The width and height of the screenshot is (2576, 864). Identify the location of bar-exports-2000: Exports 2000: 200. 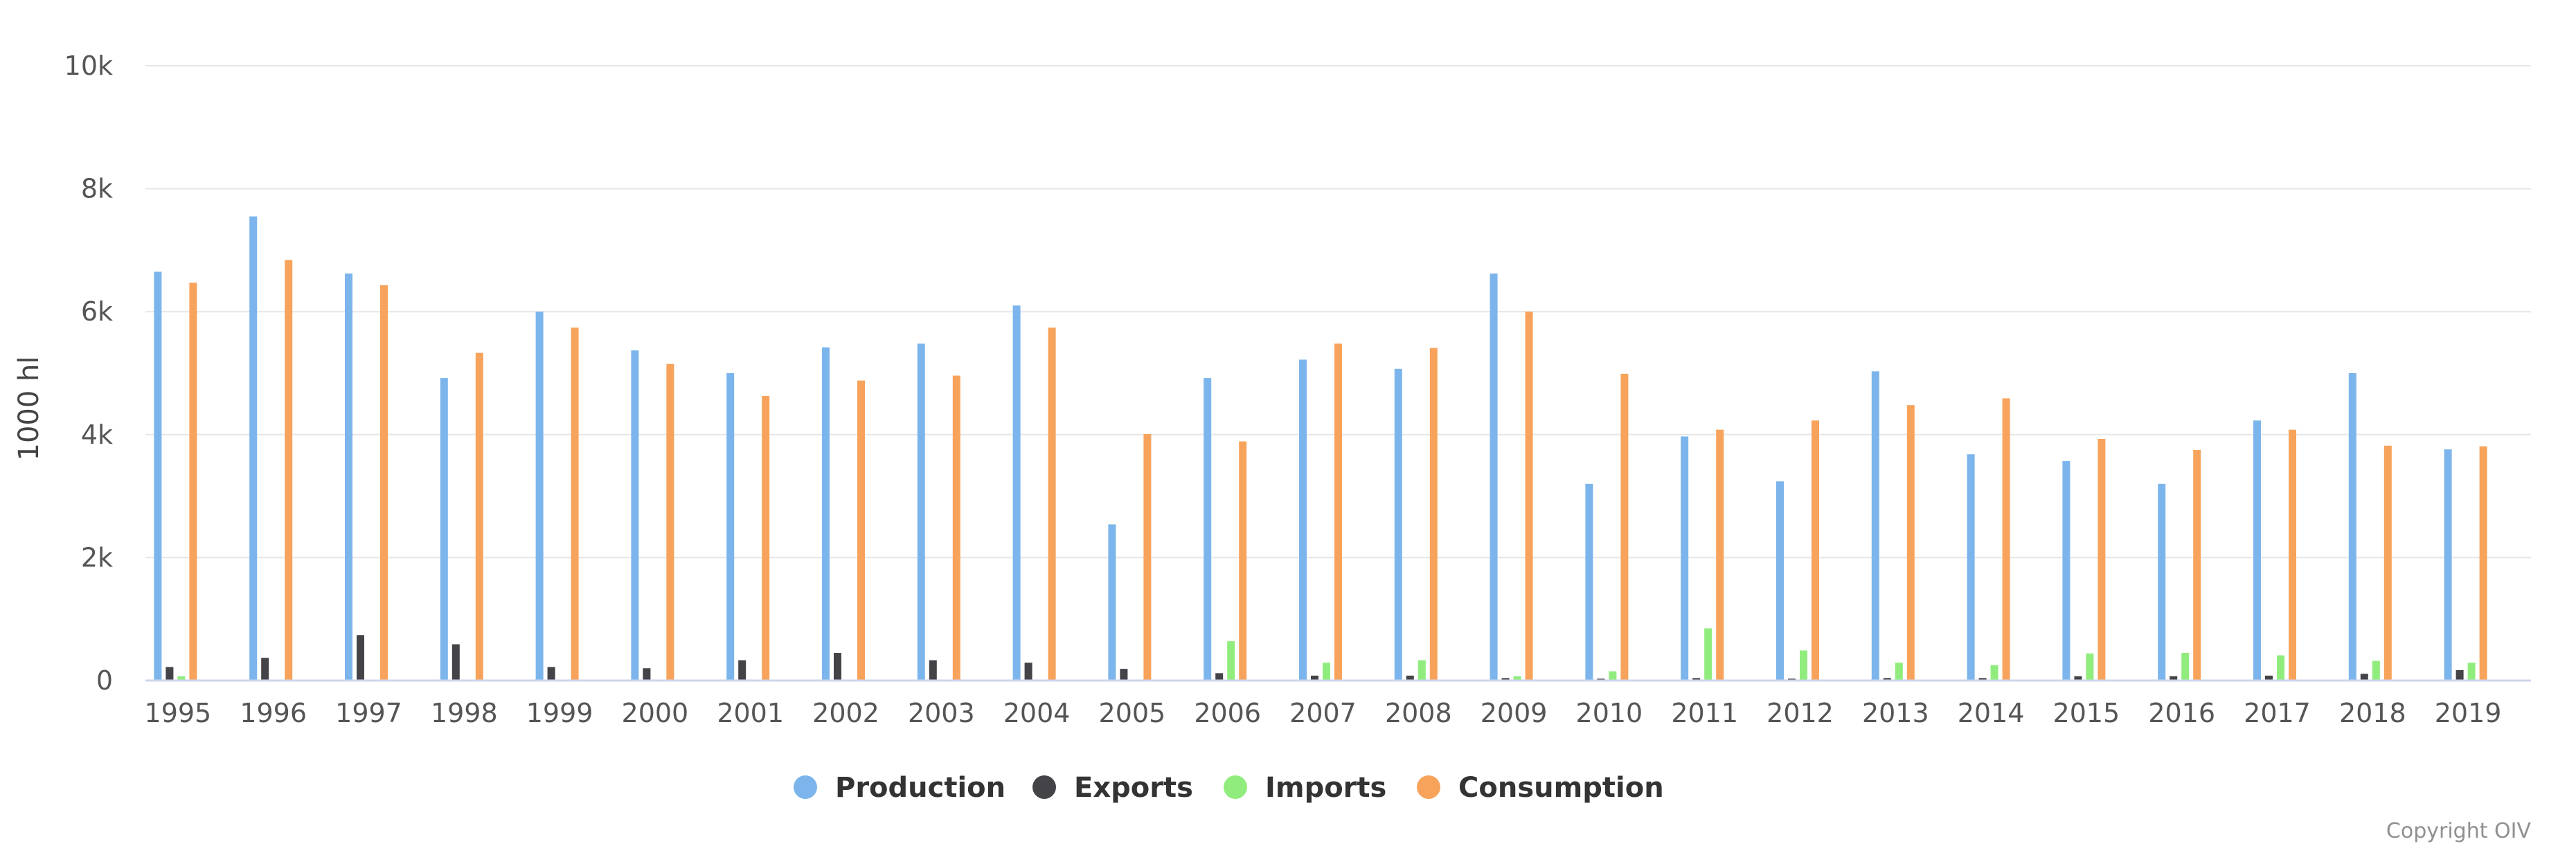
(647, 674).